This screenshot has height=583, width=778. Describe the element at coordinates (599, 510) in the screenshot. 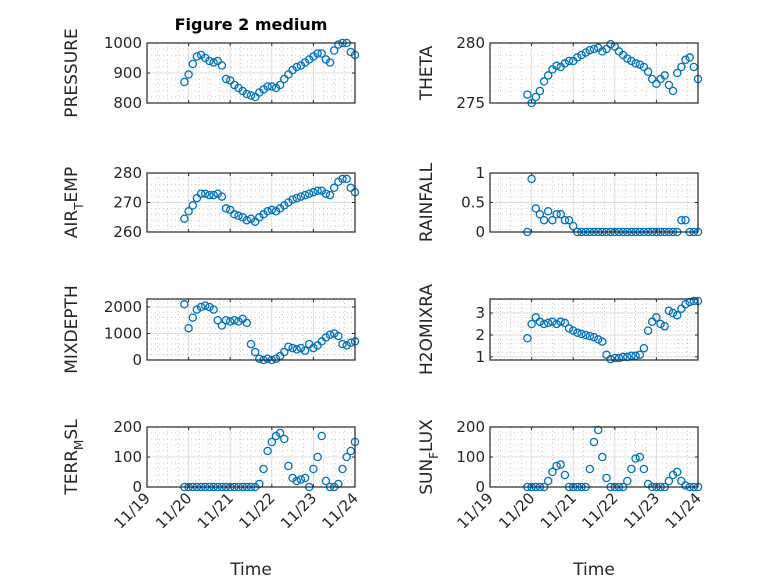

I see `x-tick-label: 11/22` at that location.